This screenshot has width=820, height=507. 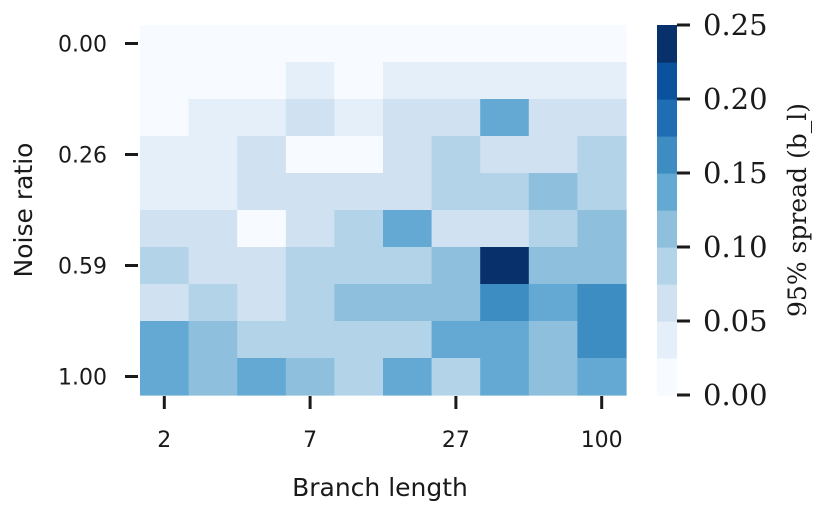 What do you see at coordinates (735, 173) in the screenshot?
I see `colorbar-tick-label: 0.15` at bounding box center [735, 173].